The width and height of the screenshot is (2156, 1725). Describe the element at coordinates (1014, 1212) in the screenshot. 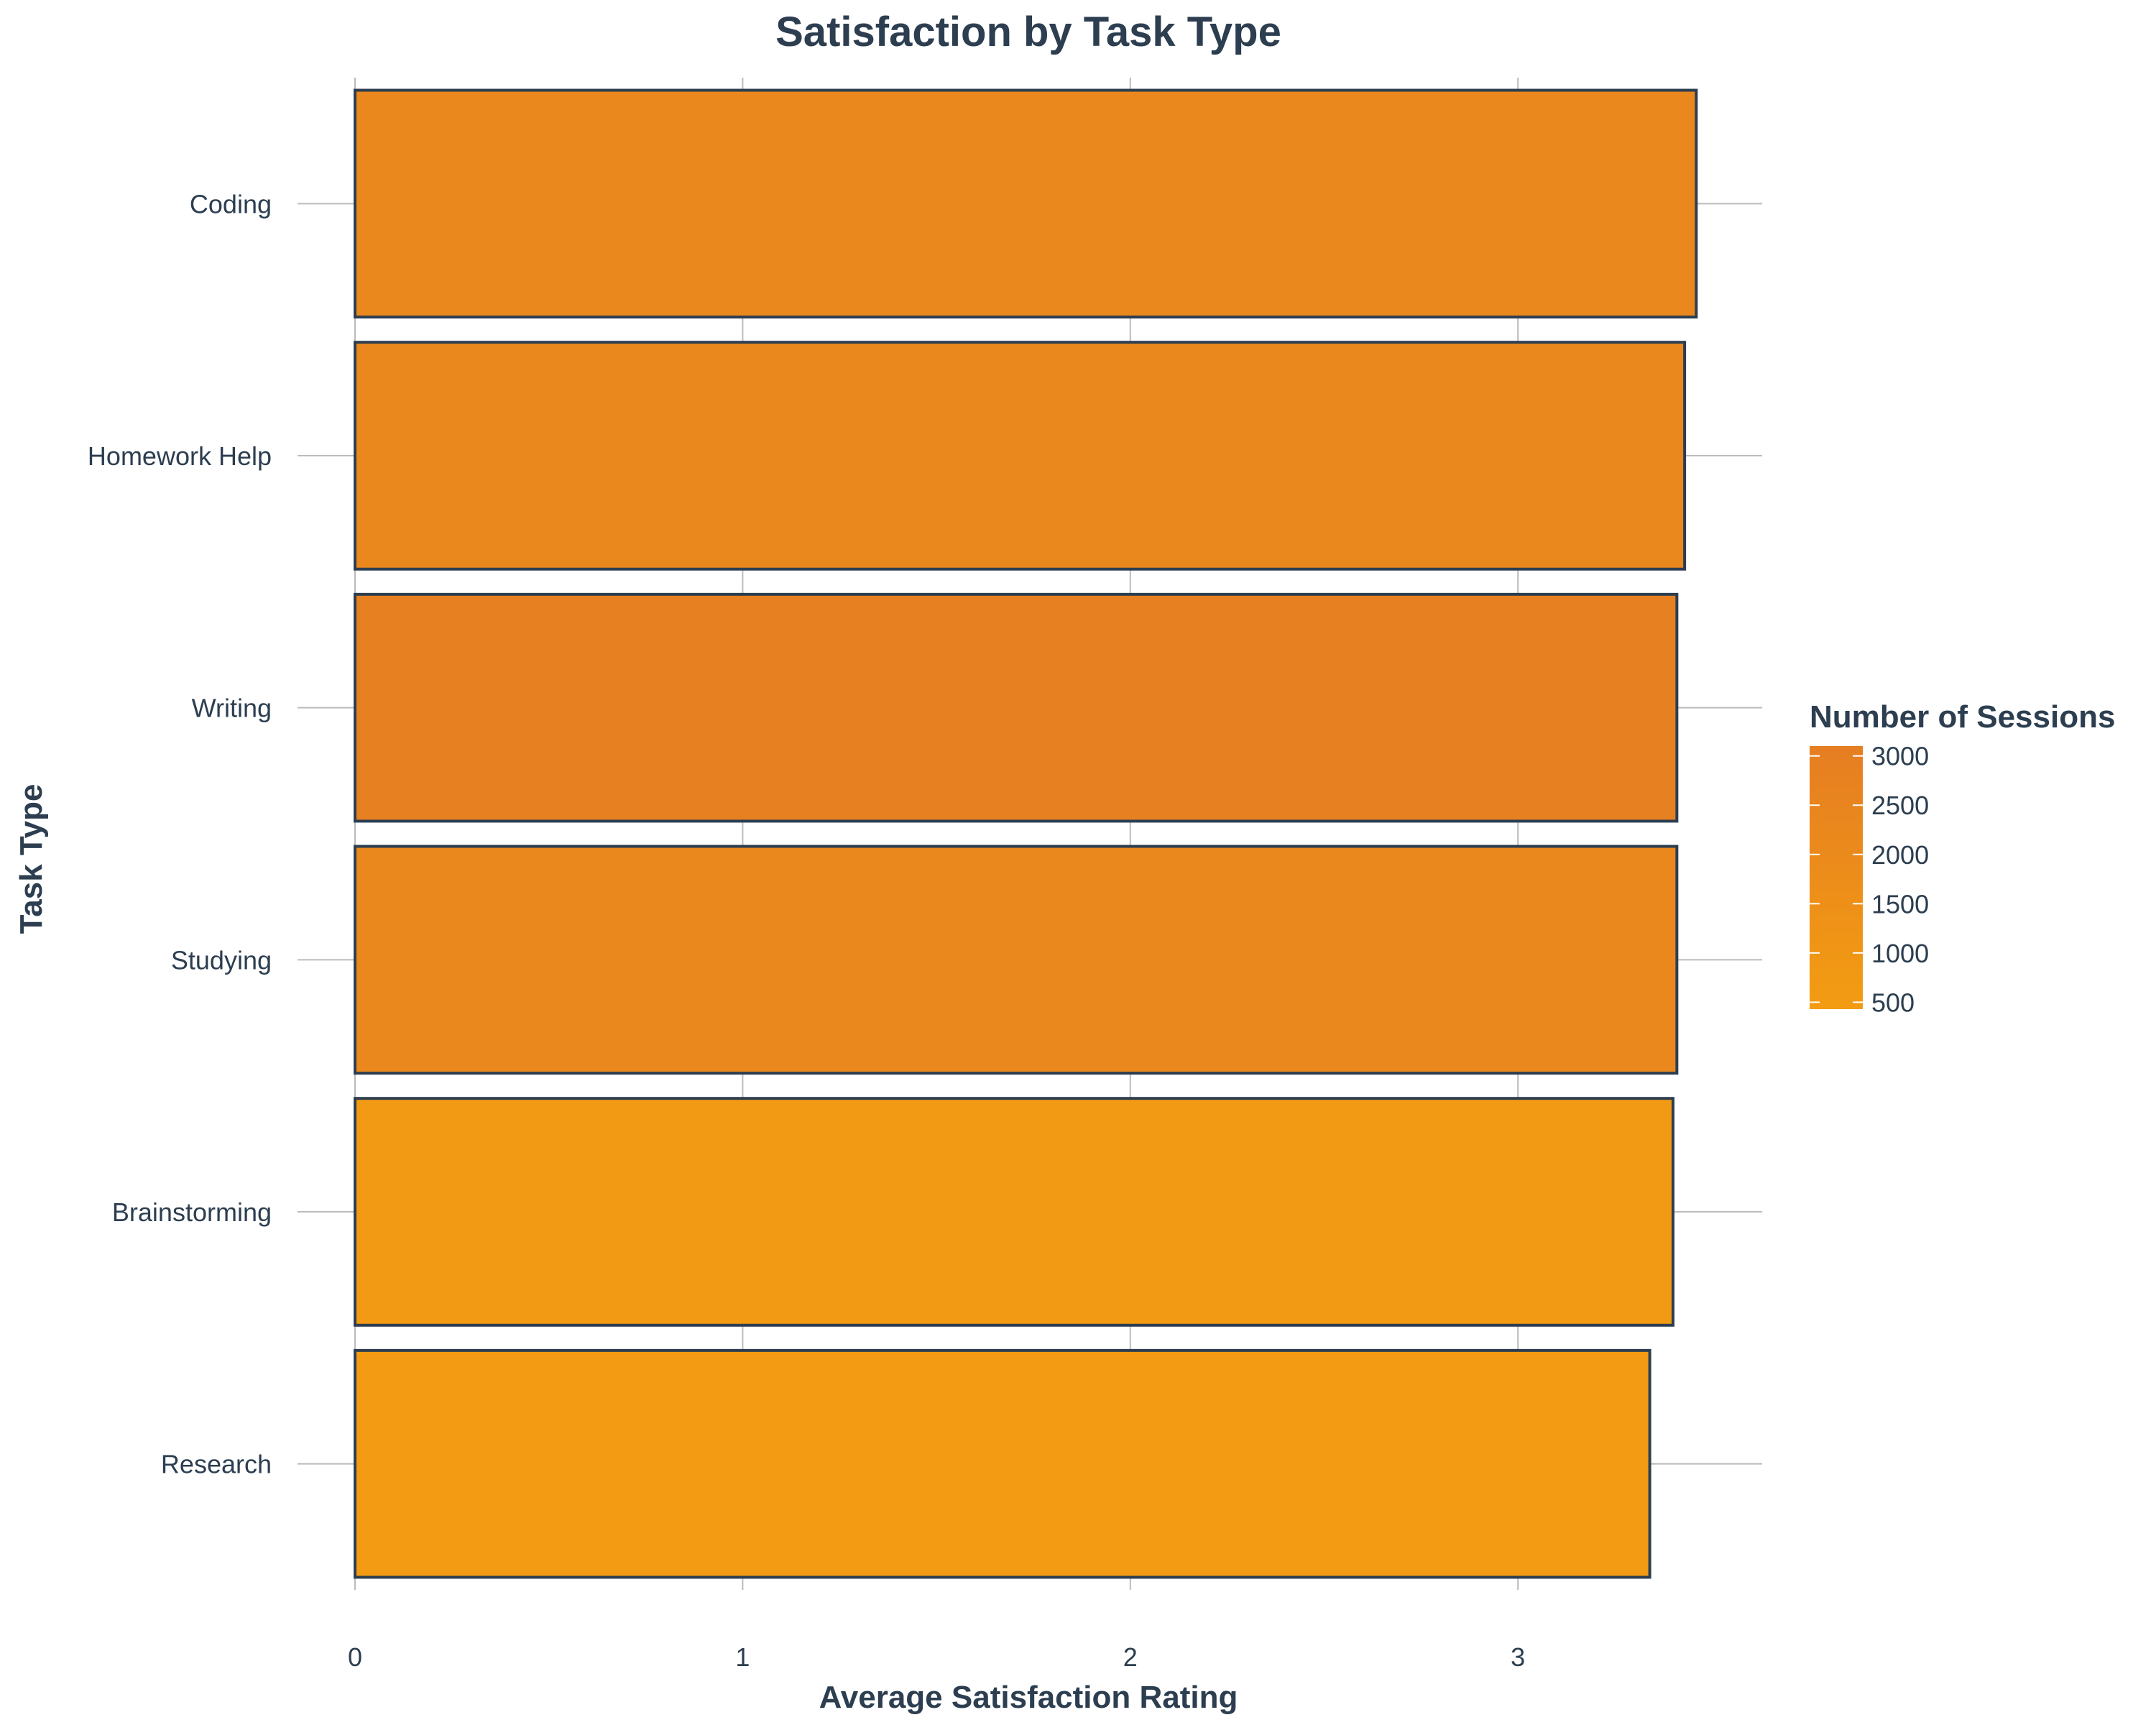

I see `bar-brainstorming` at that location.